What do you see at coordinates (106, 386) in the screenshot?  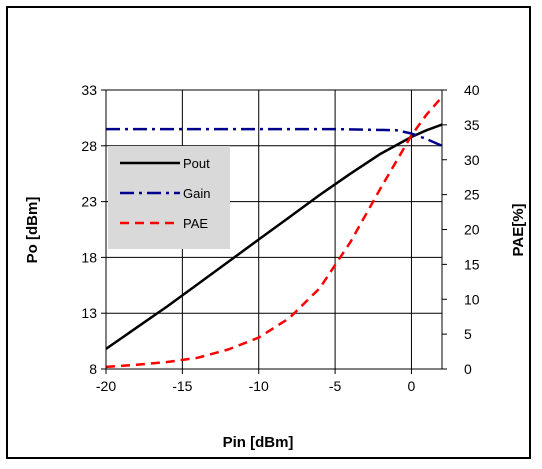 I see `x-tick-label: -20` at bounding box center [106, 386].